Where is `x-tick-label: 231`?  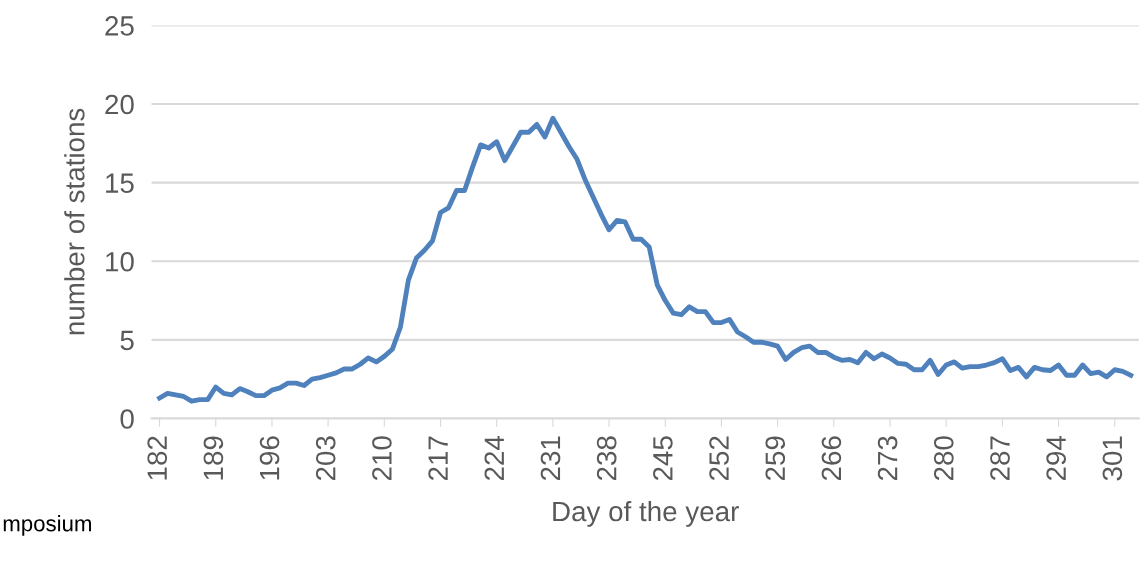 x-tick-label: 231 is located at coordinates (550, 458).